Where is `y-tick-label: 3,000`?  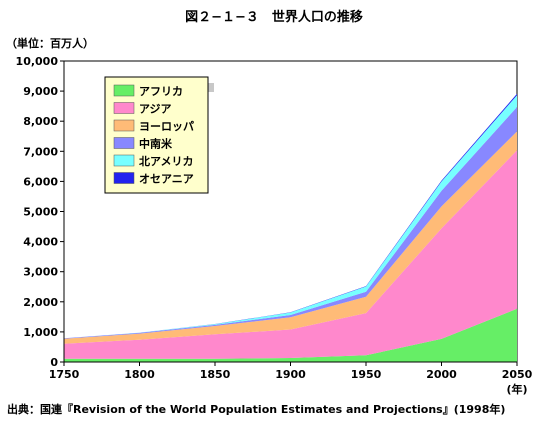 y-tick-label: 3,000 is located at coordinates (40, 272).